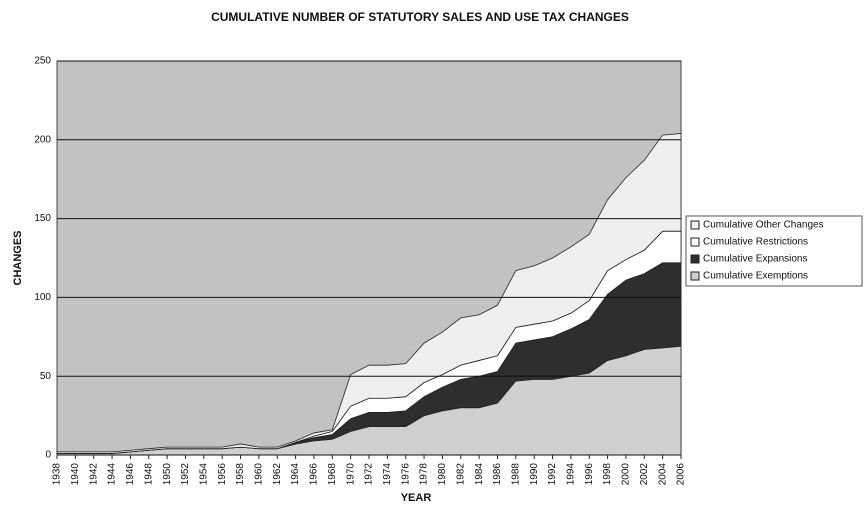 The image size is (864, 508). What do you see at coordinates (42, 61) in the screenshot?
I see `y-tick-label: 250` at bounding box center [42, 61].